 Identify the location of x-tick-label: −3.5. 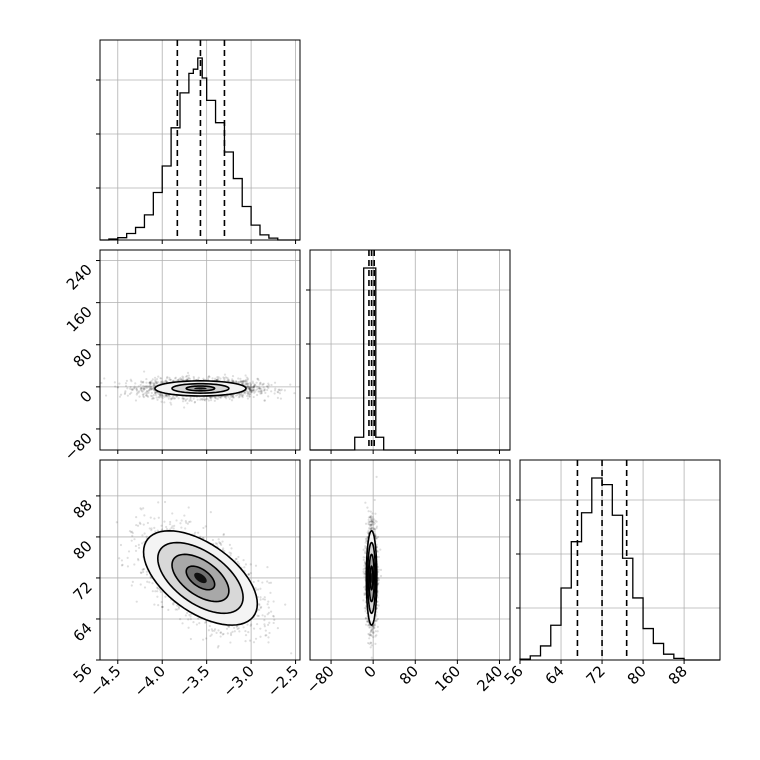
(194, 681).